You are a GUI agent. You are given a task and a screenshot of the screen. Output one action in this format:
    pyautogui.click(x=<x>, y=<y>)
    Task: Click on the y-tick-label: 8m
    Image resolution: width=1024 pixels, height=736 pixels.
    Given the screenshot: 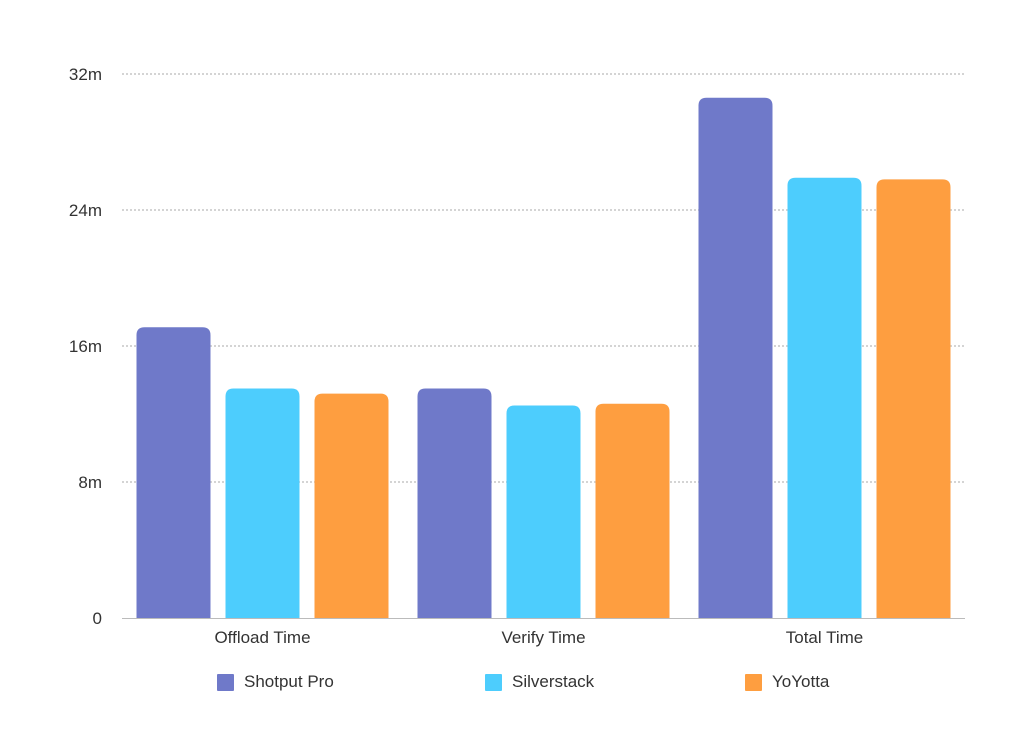 What is the action you would take?
    pyautogui.click(x=90, y=482)
    